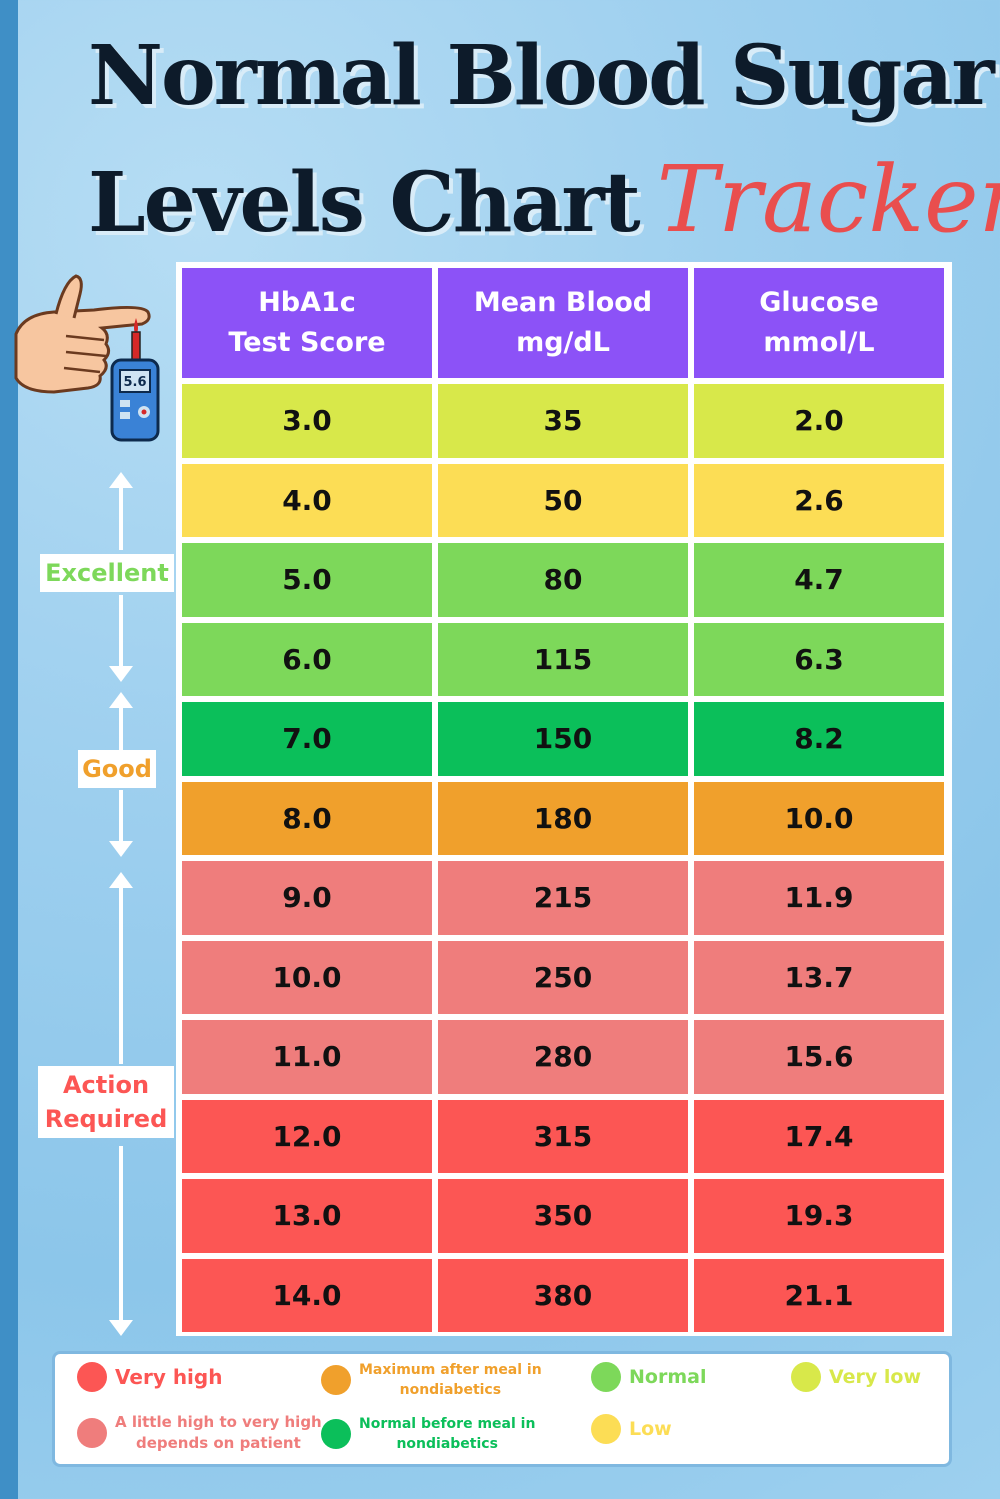 The height and width of the screenshot is (1499, 1000). I want to click on cell-hba1c: 11.0, so click(307, 1057).